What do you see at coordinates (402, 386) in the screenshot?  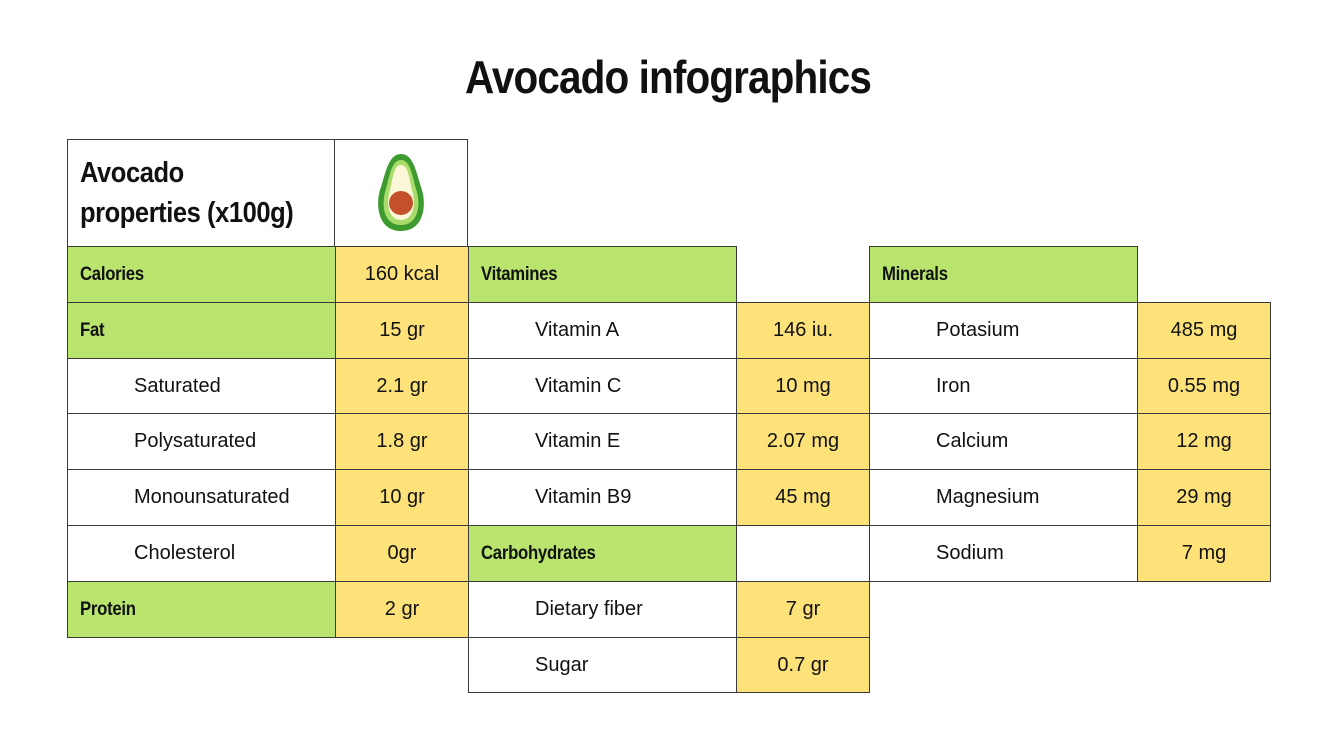 I see `row-value: 2.1 gr` at bounding box center [402, 386].